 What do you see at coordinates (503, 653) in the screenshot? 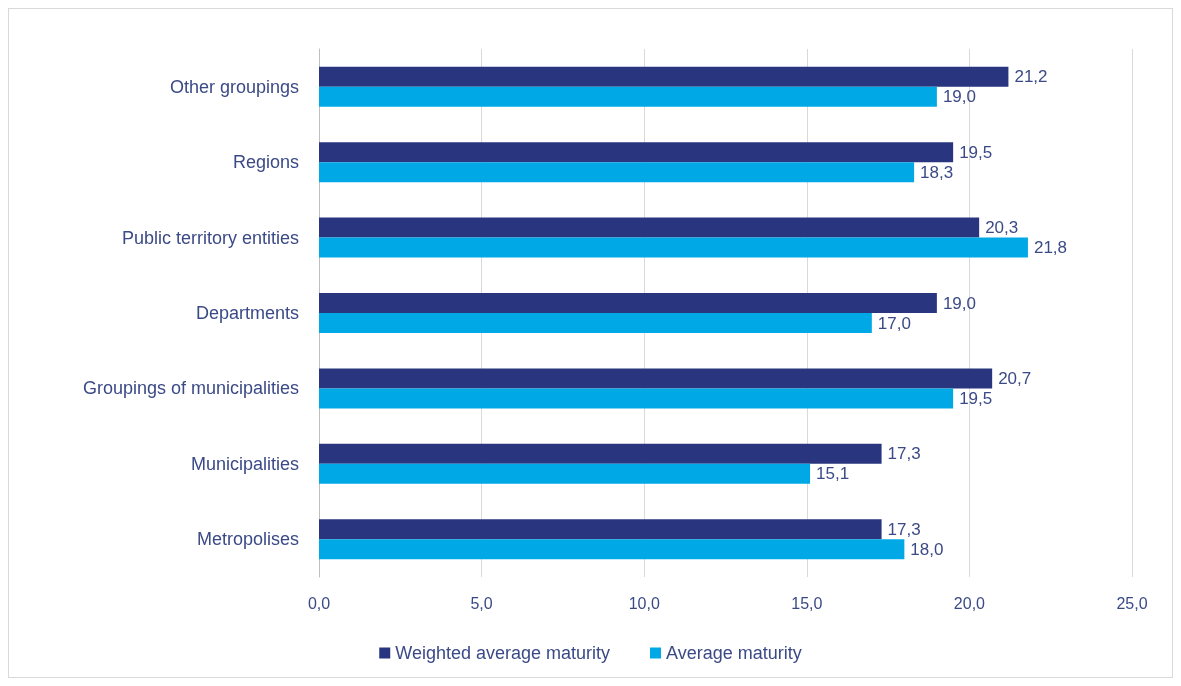
I see `legend-label: Weighted average maturity` at bounding box center [503, 653].